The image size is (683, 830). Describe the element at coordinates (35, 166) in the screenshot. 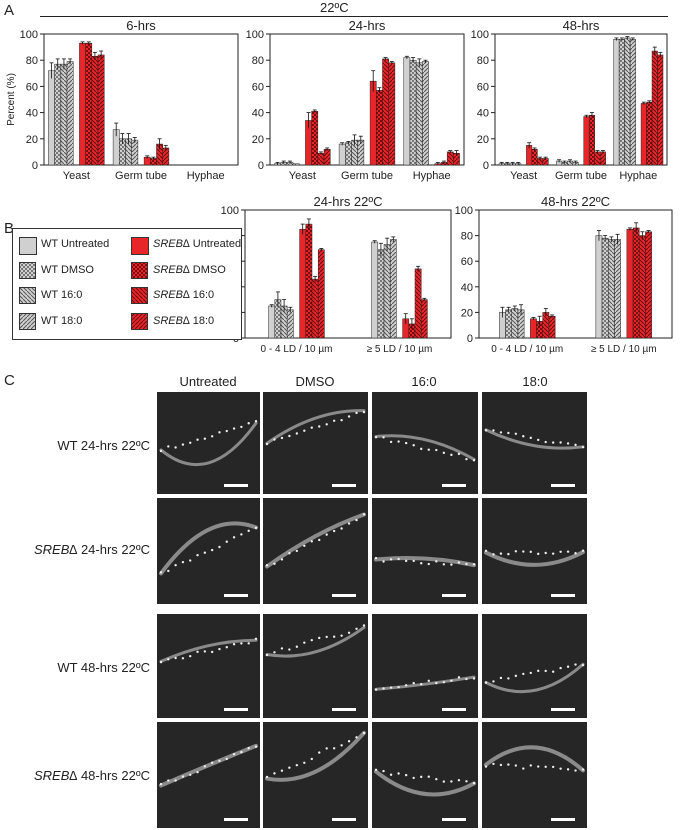

I see `y-tick-label: 0` at that location.